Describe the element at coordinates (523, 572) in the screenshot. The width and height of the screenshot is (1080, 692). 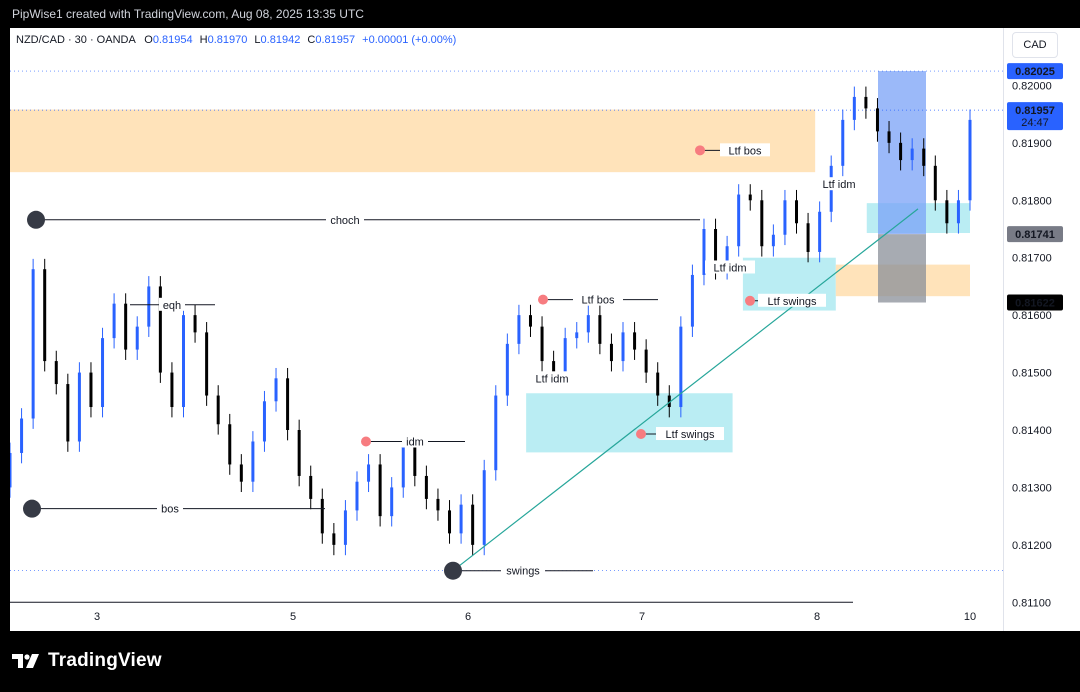
I see `structure-label: swings` at that location.